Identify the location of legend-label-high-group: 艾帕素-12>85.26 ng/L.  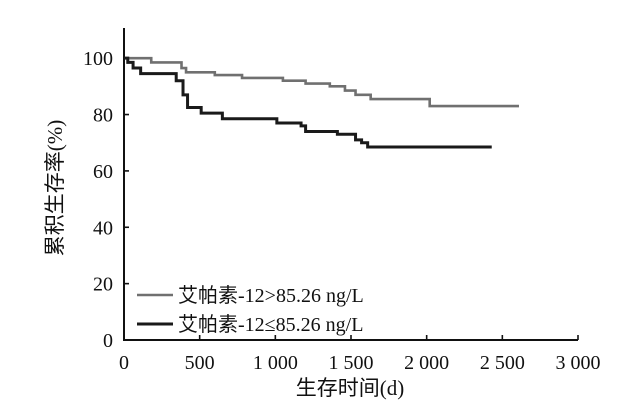
(271, 295).